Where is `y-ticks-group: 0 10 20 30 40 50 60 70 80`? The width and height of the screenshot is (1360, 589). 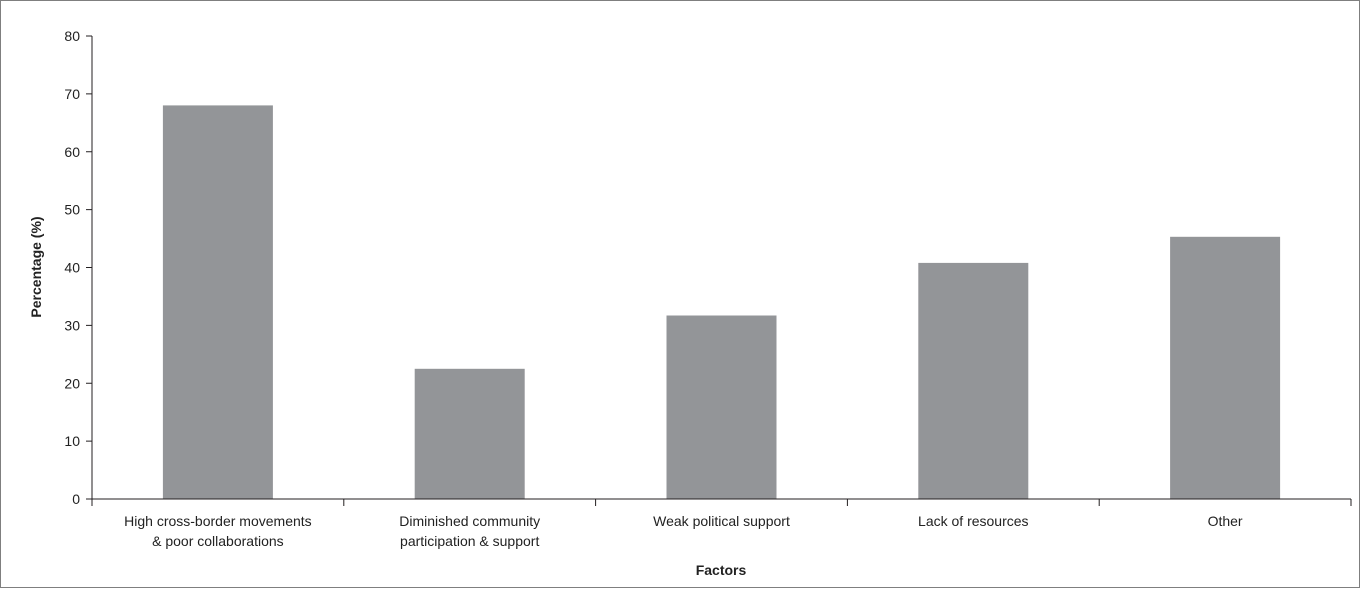
y-ticks-group: 0 10 20 30 40 50 60 70 80 is located at coordinates (78, 267).